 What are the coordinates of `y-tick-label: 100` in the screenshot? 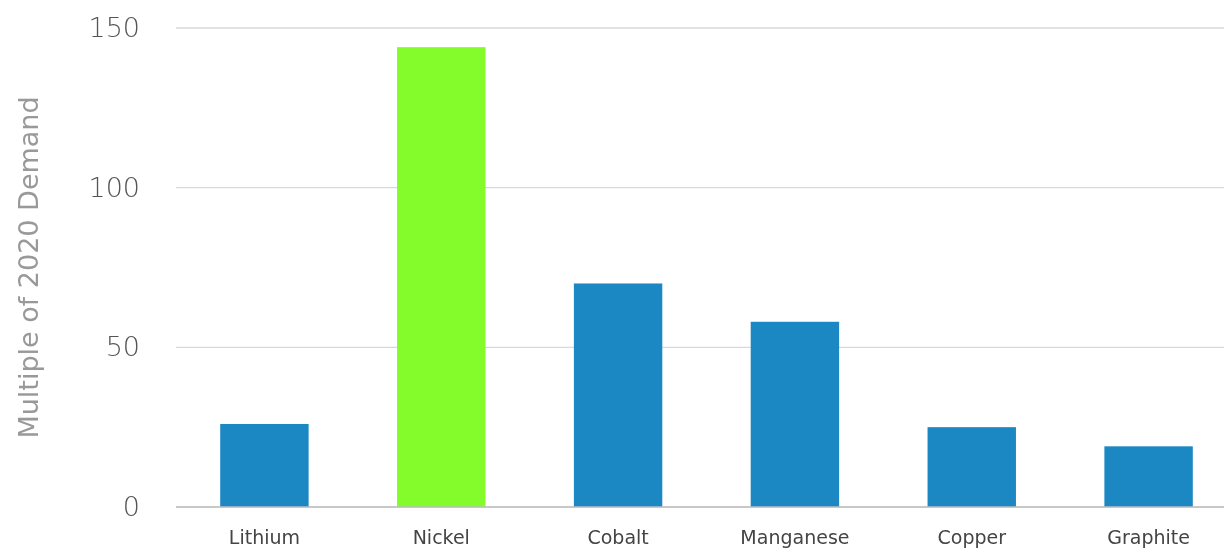 It's located at (114, 187).